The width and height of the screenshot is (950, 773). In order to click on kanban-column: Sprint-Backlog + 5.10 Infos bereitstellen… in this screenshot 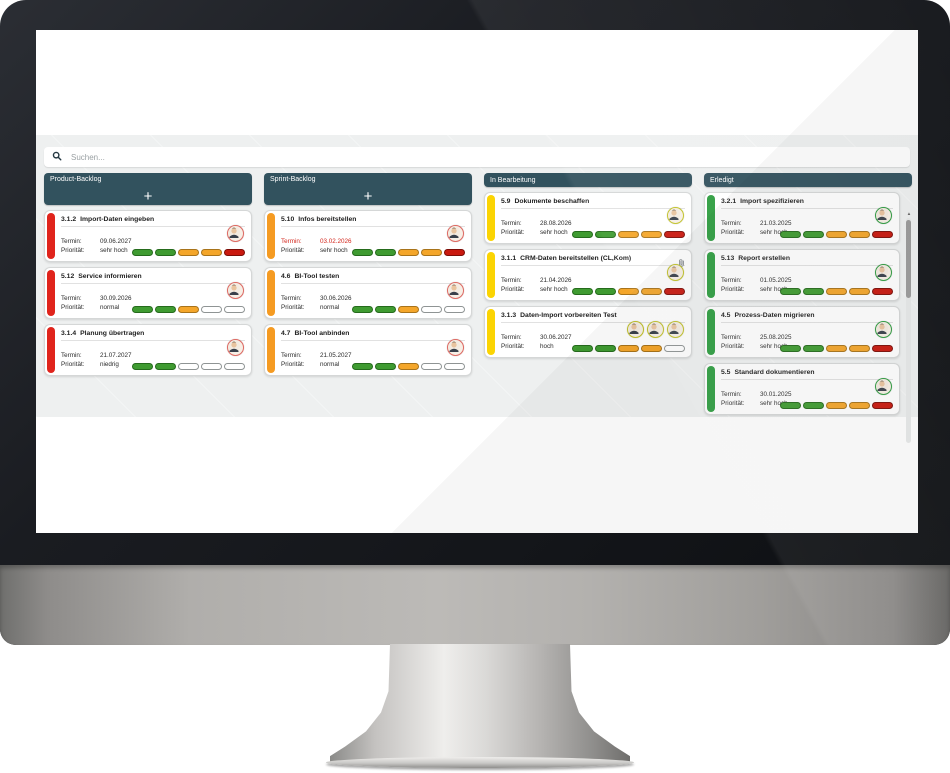, I will do `click(368, 294)`.